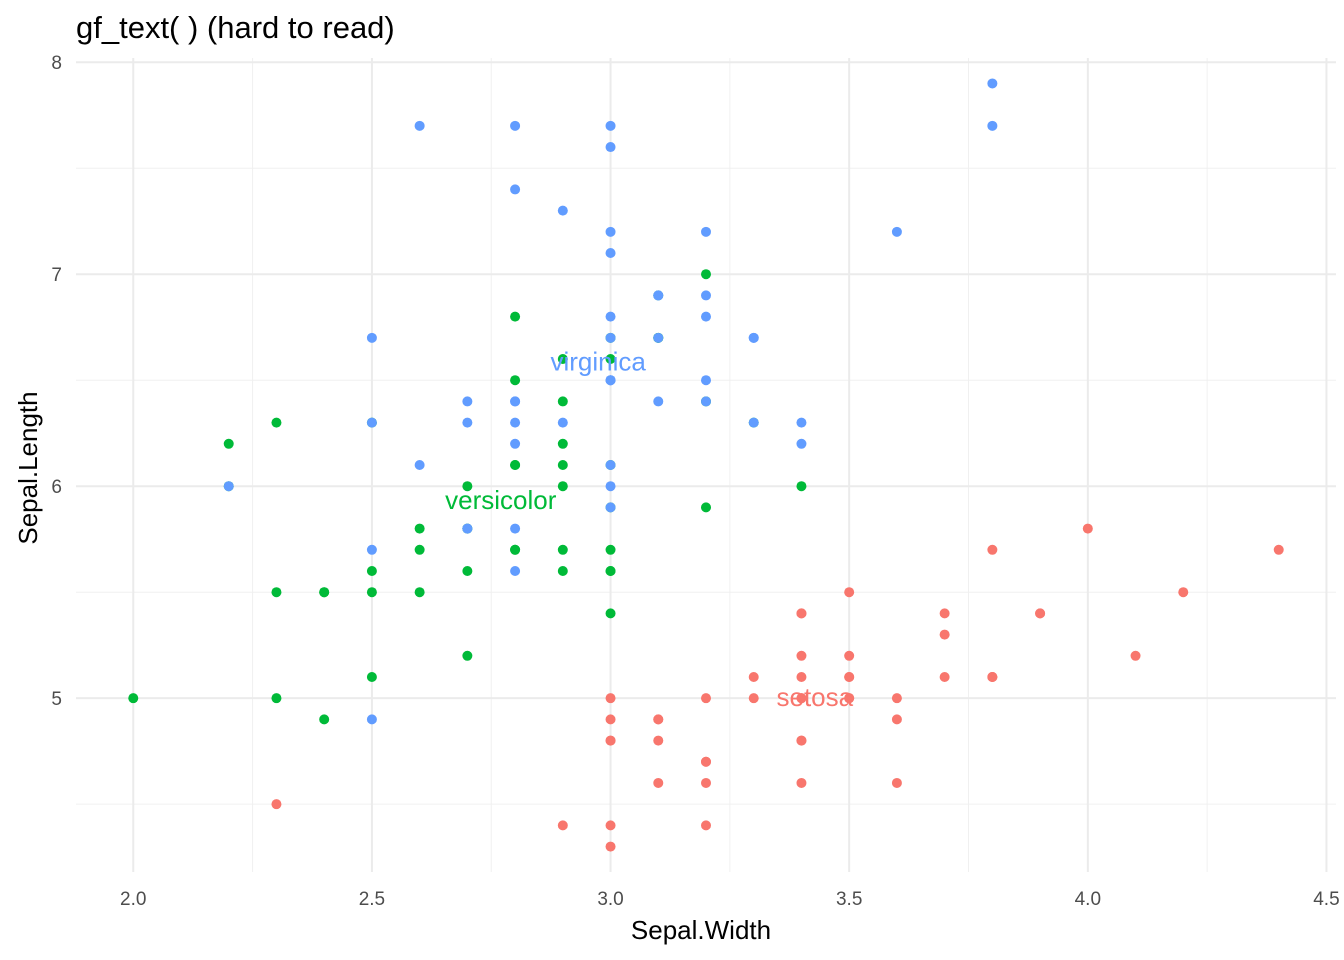 Image resolution: width=1344 pixels, height=960 pixels. I want to click on y-tick-label: 5, so click(56, 699).